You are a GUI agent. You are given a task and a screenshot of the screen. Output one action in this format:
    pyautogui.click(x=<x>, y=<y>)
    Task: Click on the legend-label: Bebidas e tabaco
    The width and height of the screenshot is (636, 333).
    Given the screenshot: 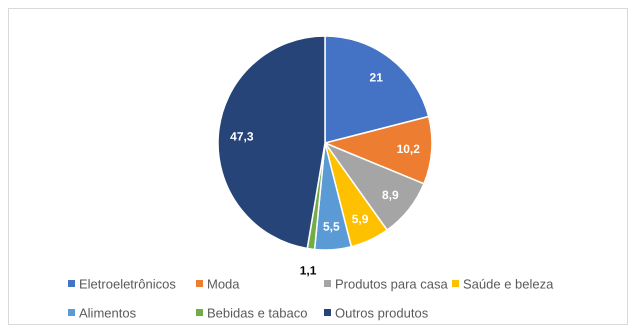 What is the action you would take?
    pyautogui.click(x=257, y=313)
    